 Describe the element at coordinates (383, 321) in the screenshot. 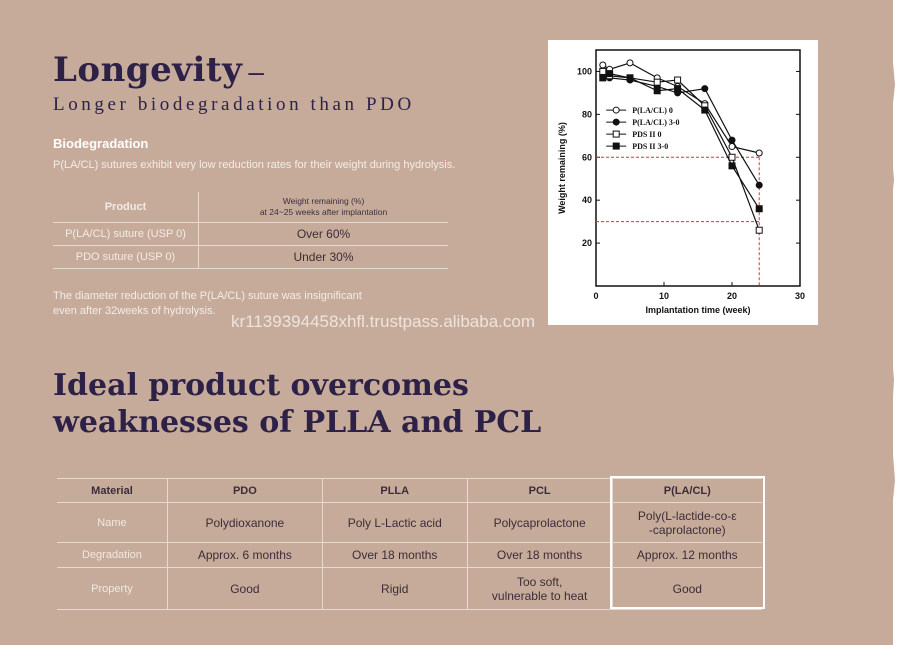

I see `watermark: kr1139394458xhfl.trustpass.alibaba.com` at that location.